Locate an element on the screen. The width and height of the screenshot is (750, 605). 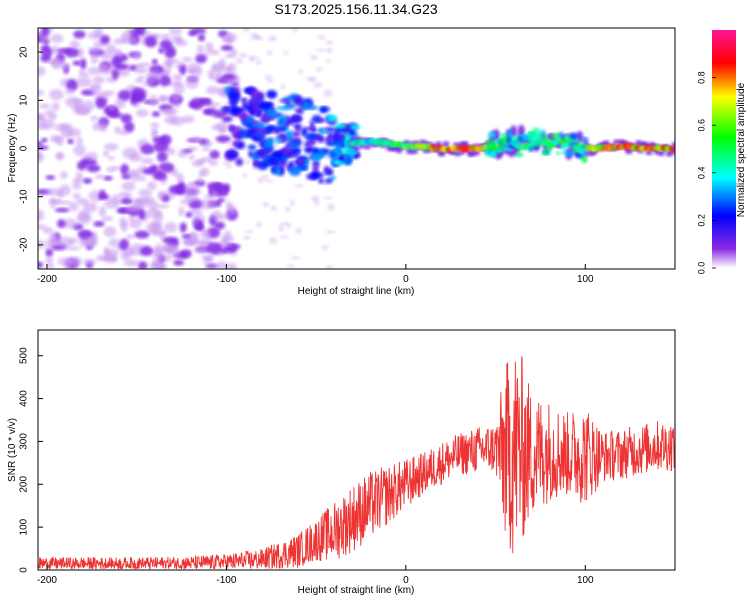
colorbar-label: Normalized spectral amplitude is located at coordinates (741, 149).